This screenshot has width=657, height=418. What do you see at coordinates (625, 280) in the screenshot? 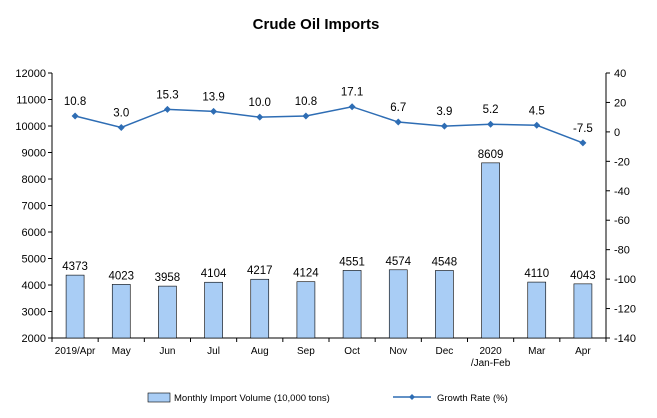
I see `right-axis-tick-label: -100` at bounding box center [625, 280].